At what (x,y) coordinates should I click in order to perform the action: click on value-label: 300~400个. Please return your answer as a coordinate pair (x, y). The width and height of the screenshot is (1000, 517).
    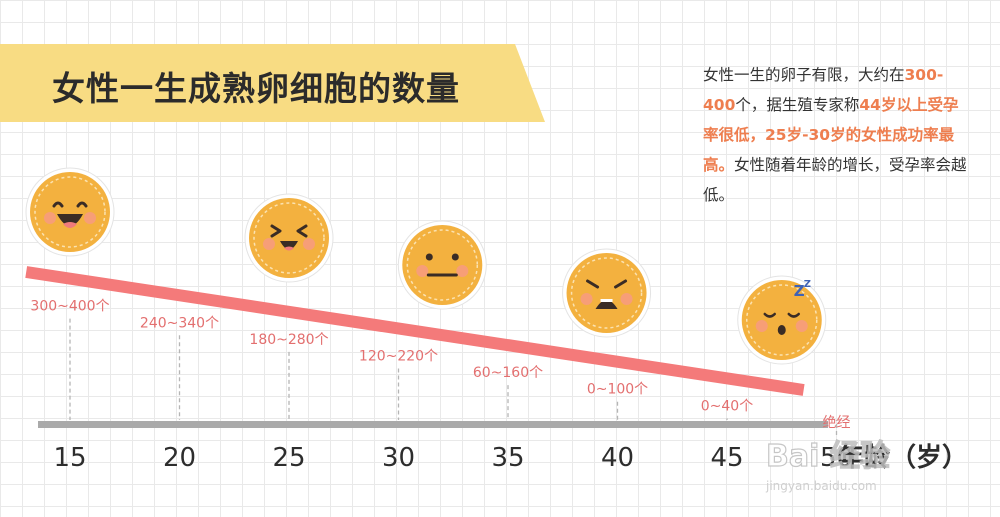
    Looking at the image, I should click on (69, 307).